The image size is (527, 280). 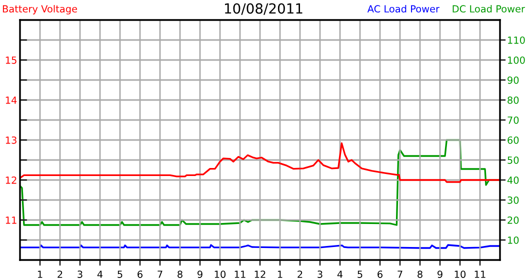 I want to click on y-tick-label: 15, so click(x=11, y=60).